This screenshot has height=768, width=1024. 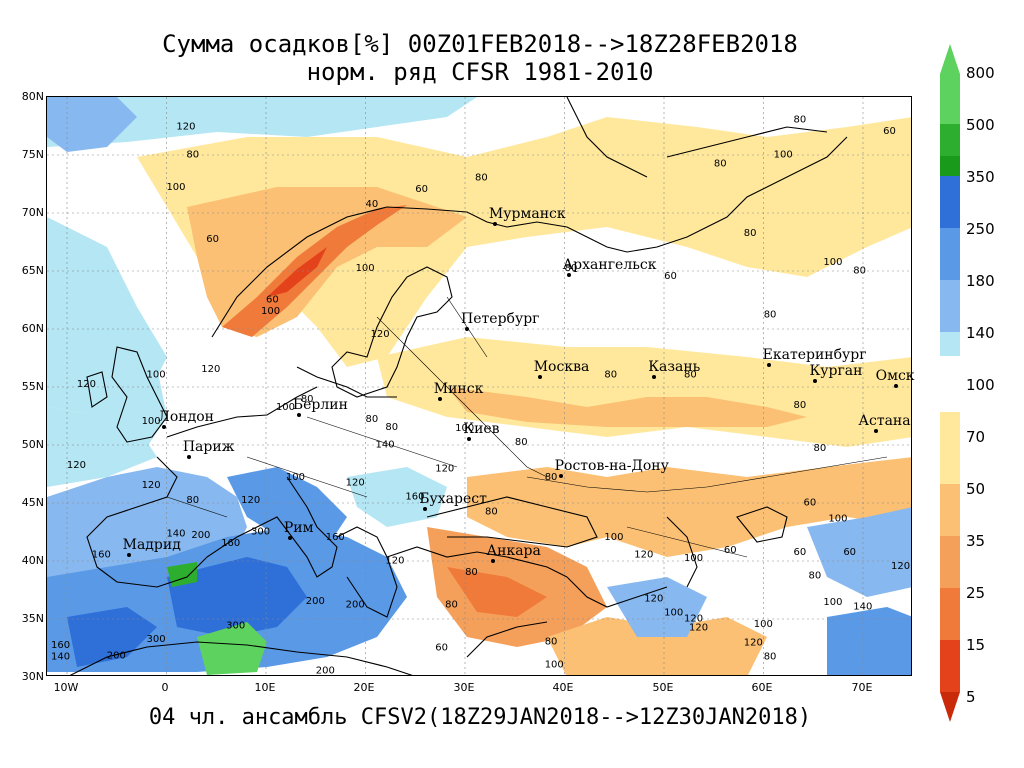 I want to click on legend-box-gap, so click(x=950, y=384).